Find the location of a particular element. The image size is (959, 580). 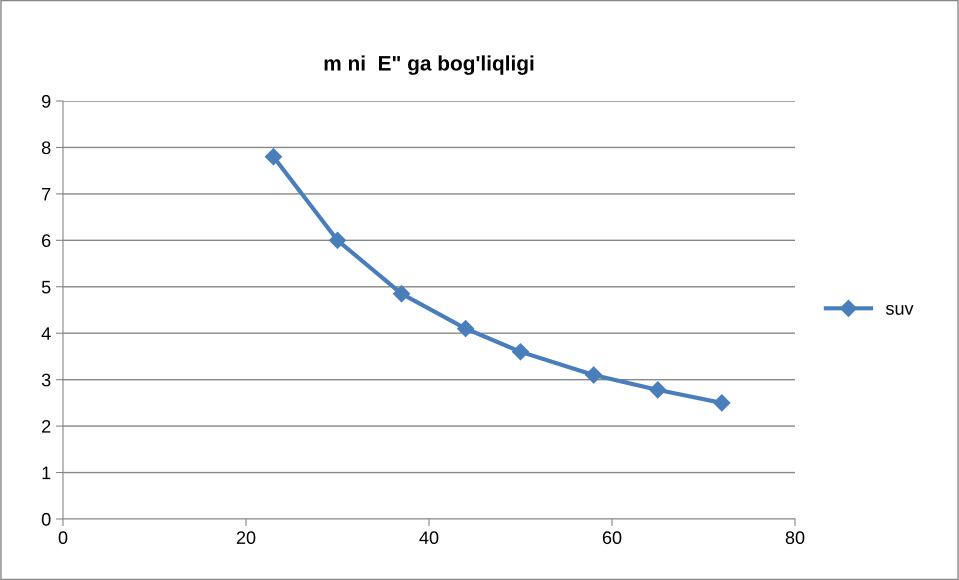

y-tick-label: 9 is located at coordinates (46, 101).